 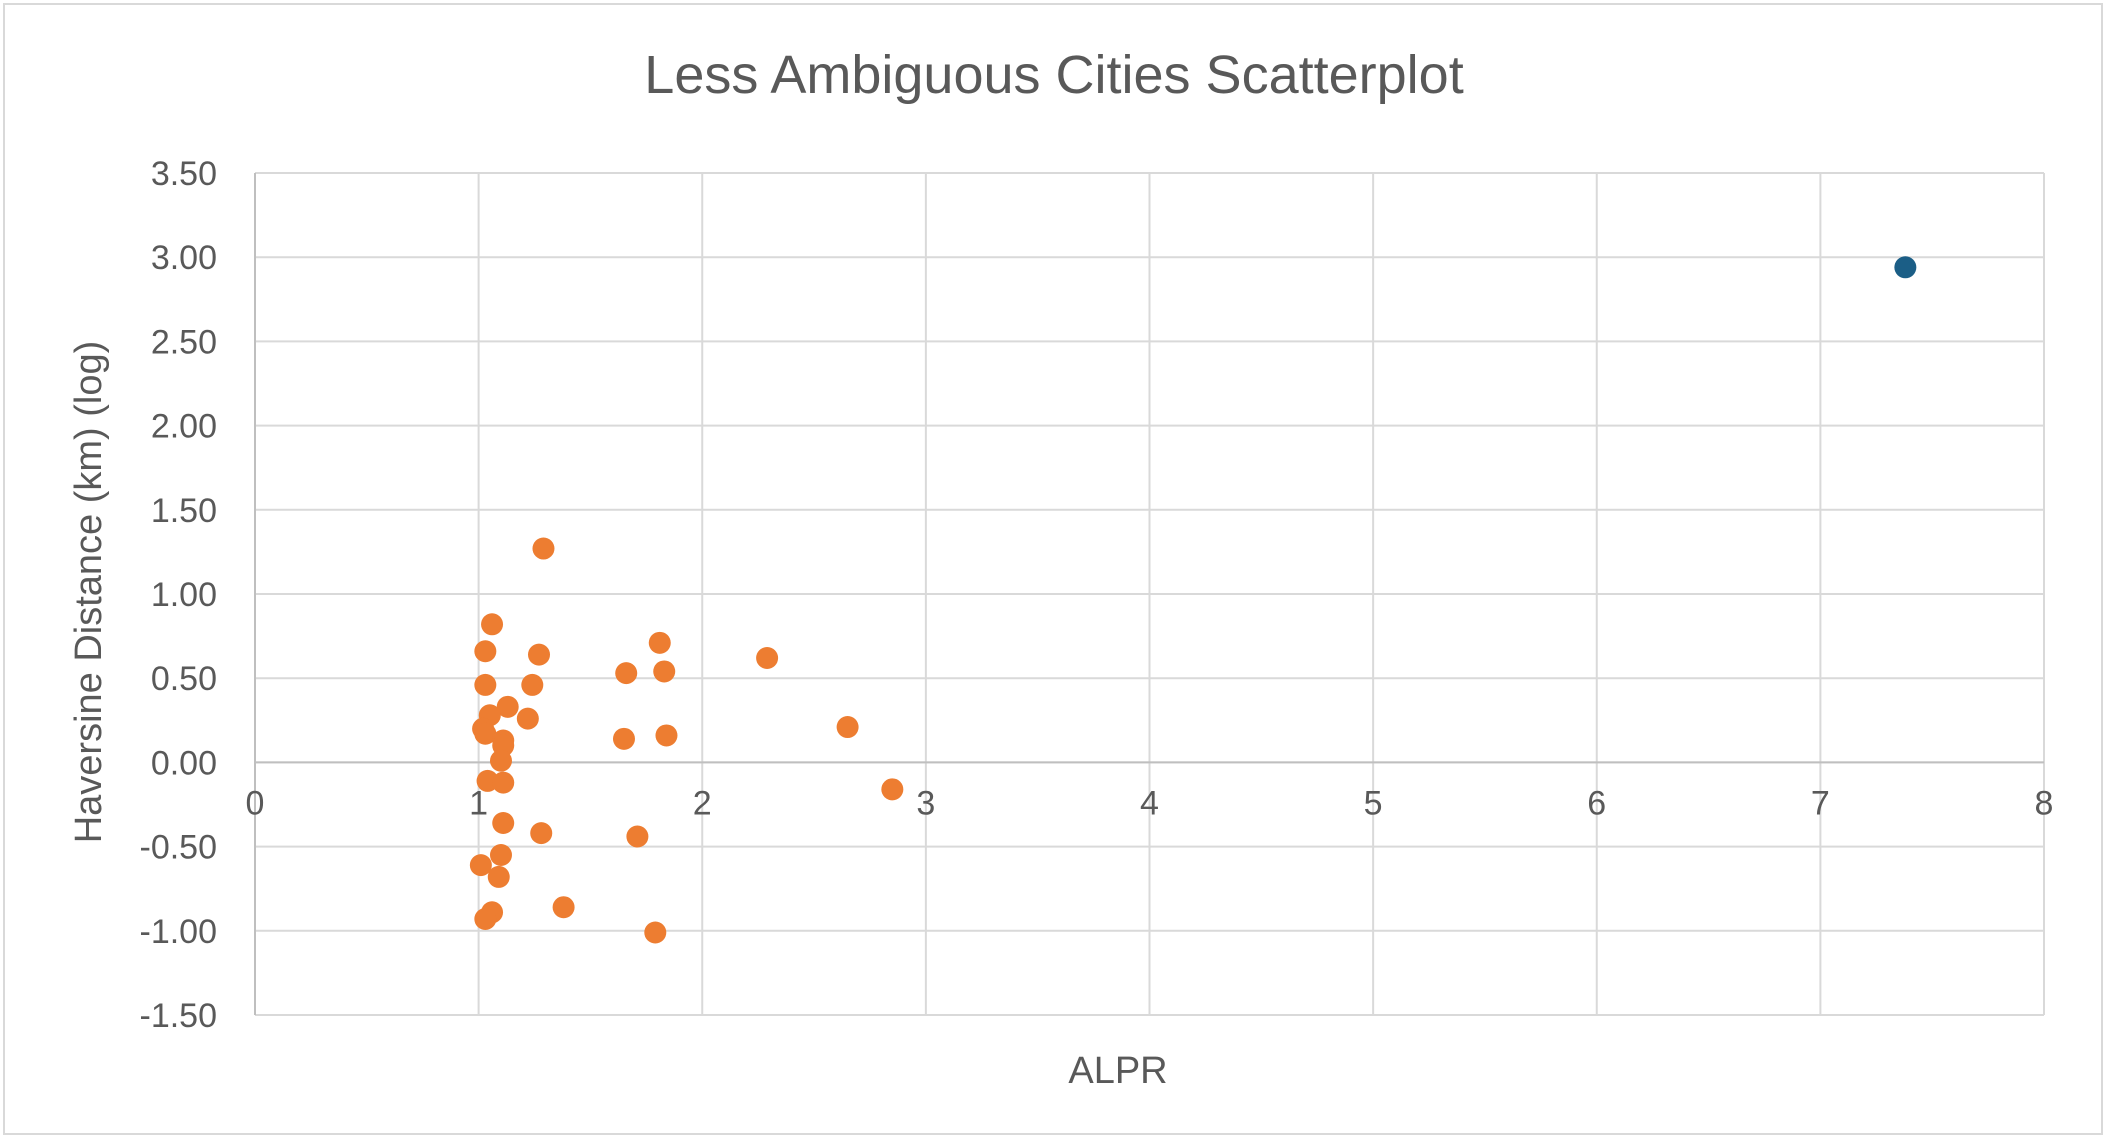 What do you see at coordinates (702, 803) in the screenshot?
I see `x-tick-label: 2` at bounding box center [702, 803].